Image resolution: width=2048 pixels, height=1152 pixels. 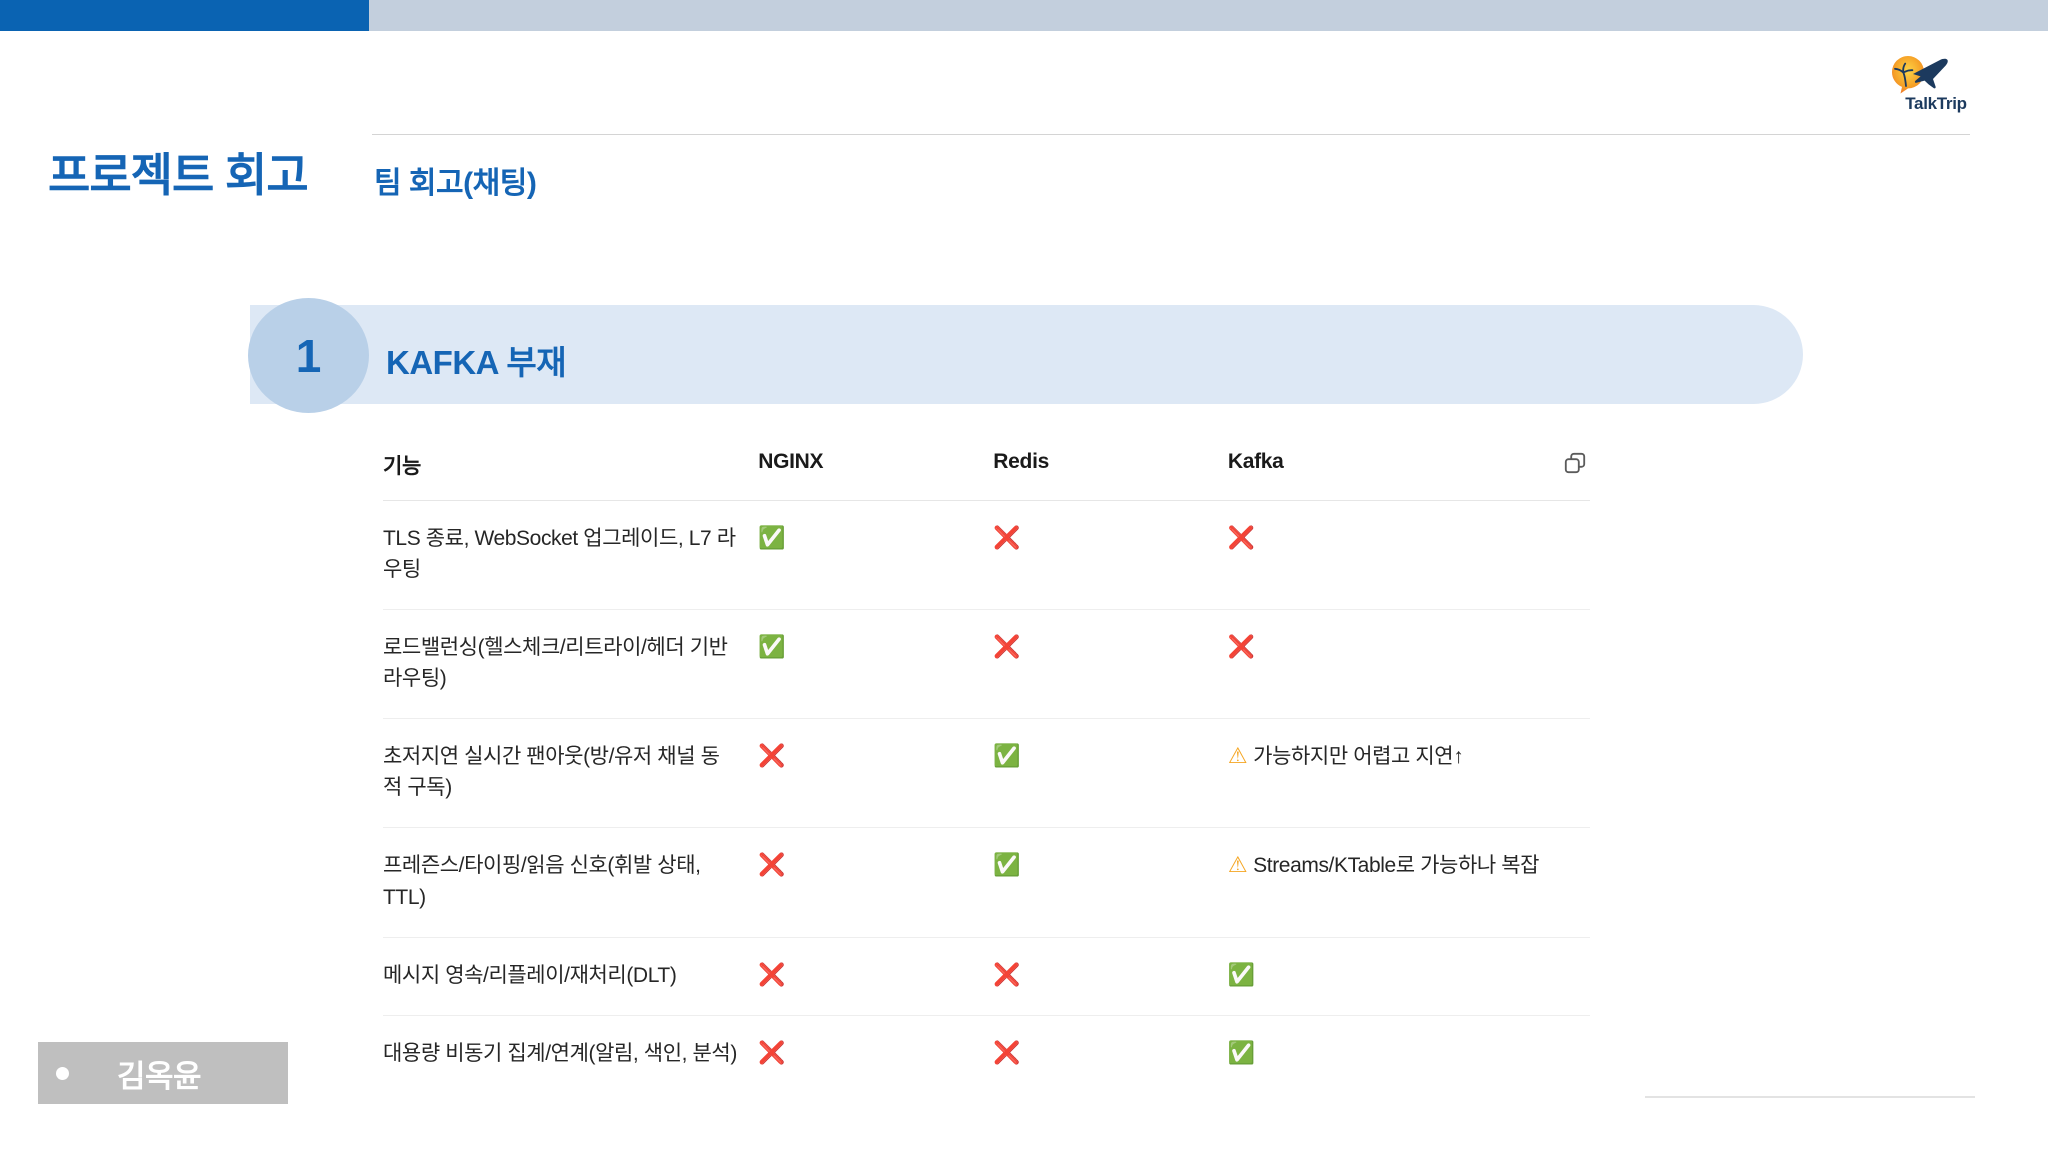 I want to click on column-header-redis: Redis, so click(x=1110, y=475).